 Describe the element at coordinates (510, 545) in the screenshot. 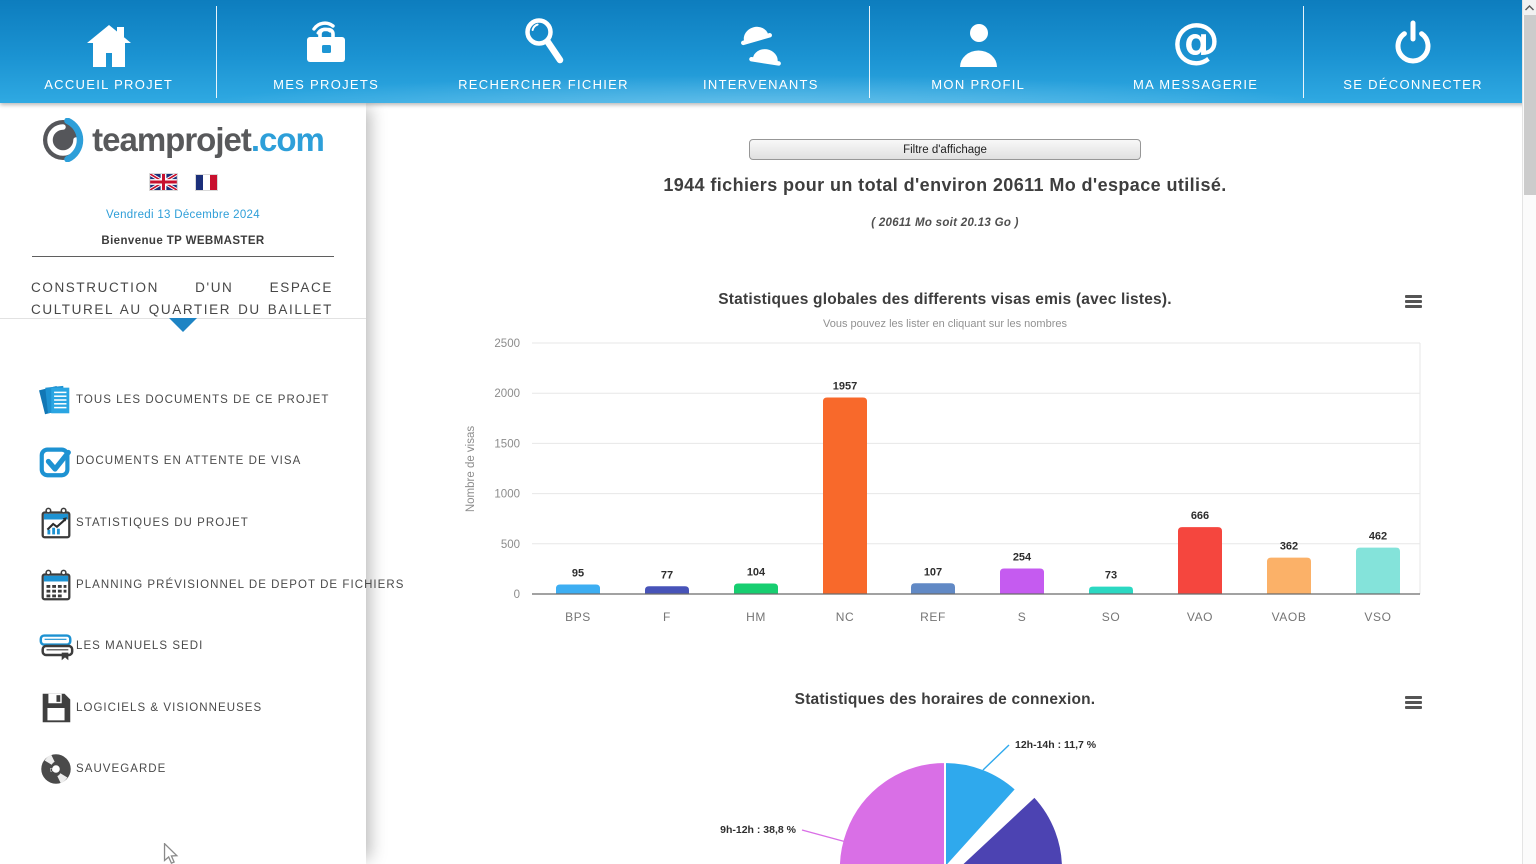

I see `svg-text: 500` at that location.